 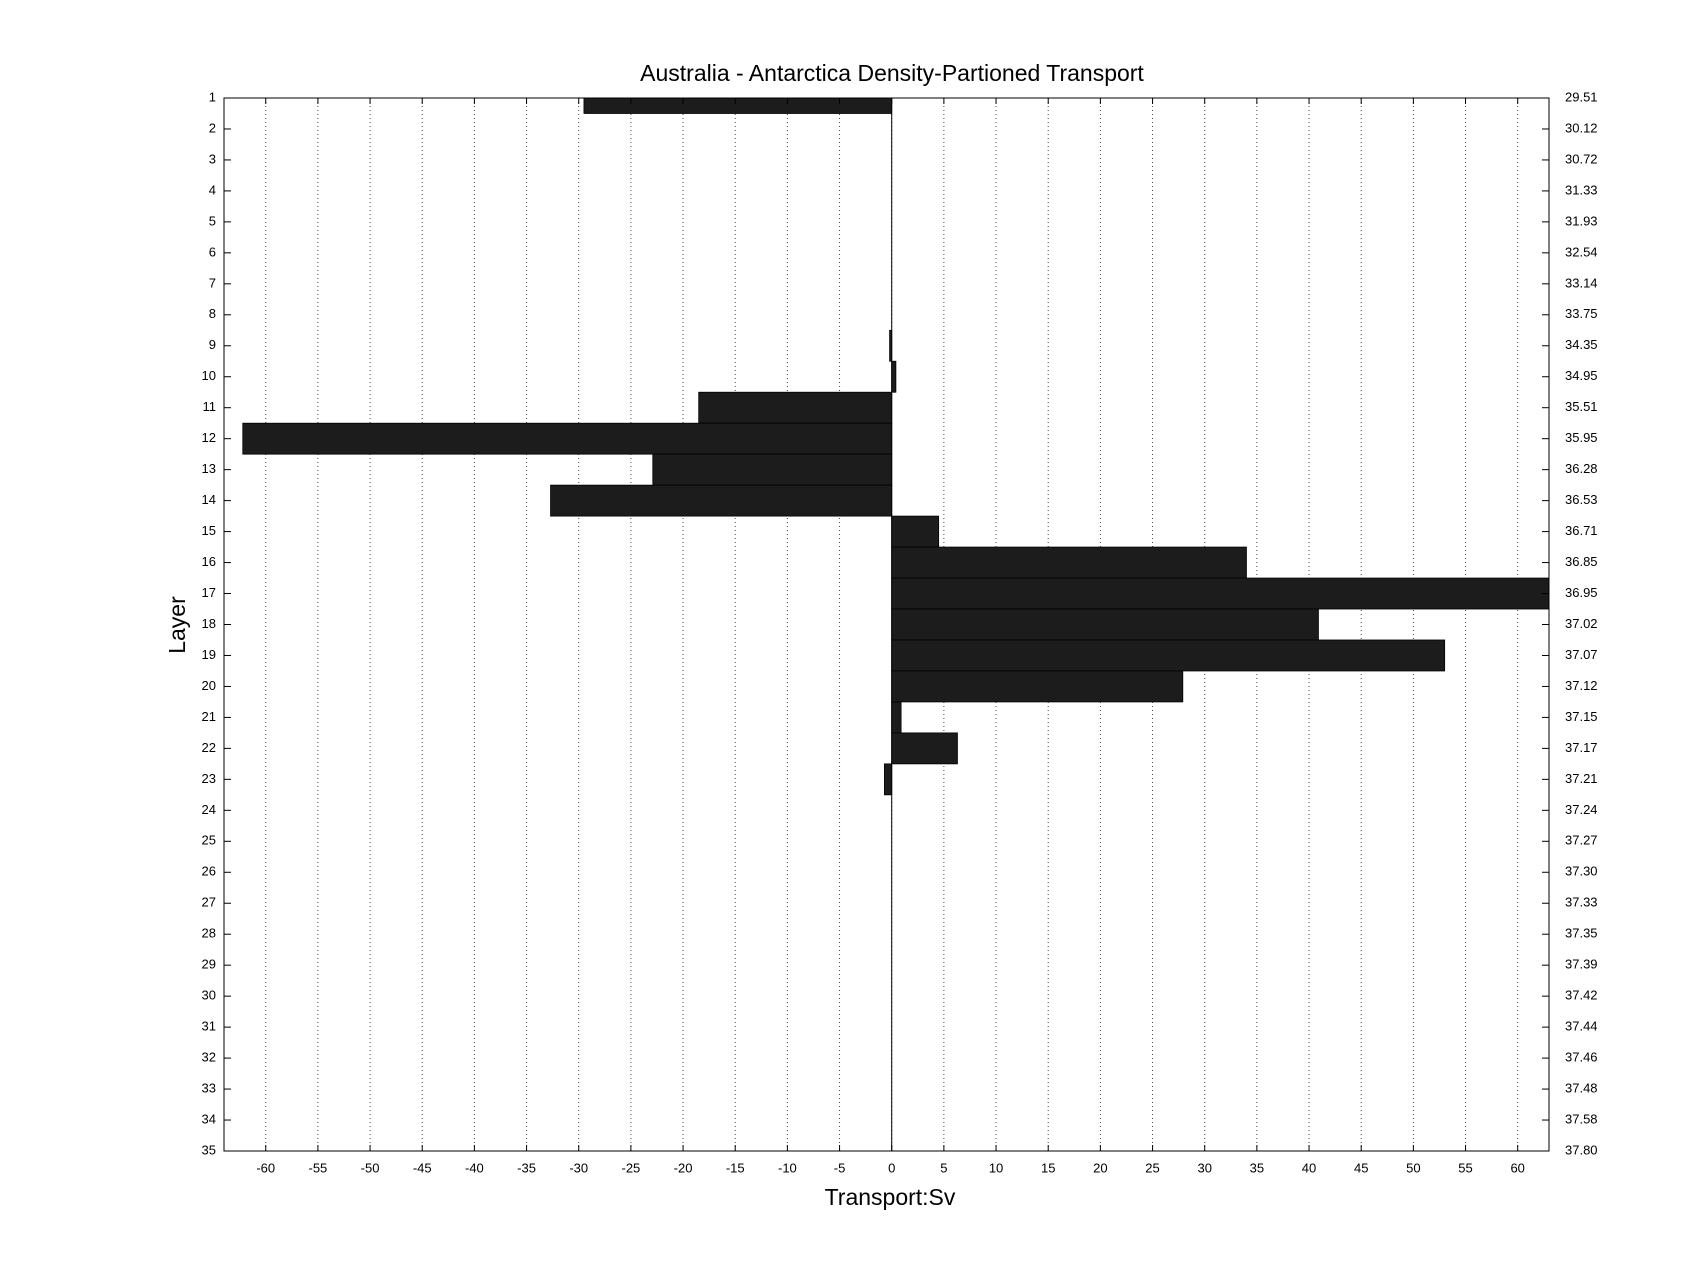 I want to click on y-tick-label: 5, so click(x=212, y=220).